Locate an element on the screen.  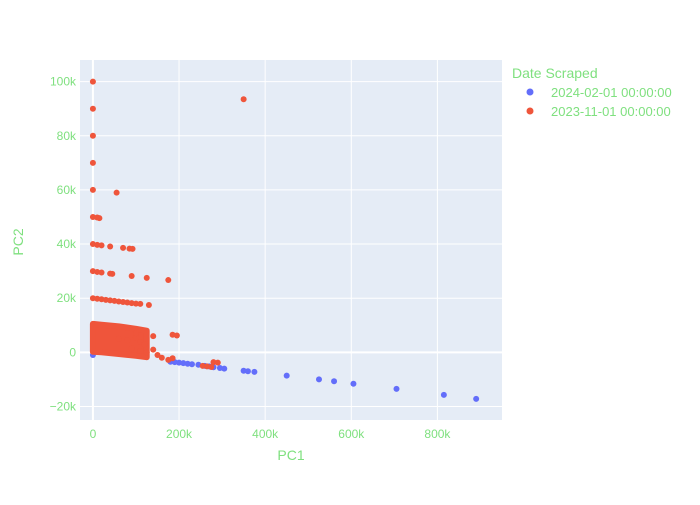
y-tick-label: 60k is located at coordinates (67, 190).